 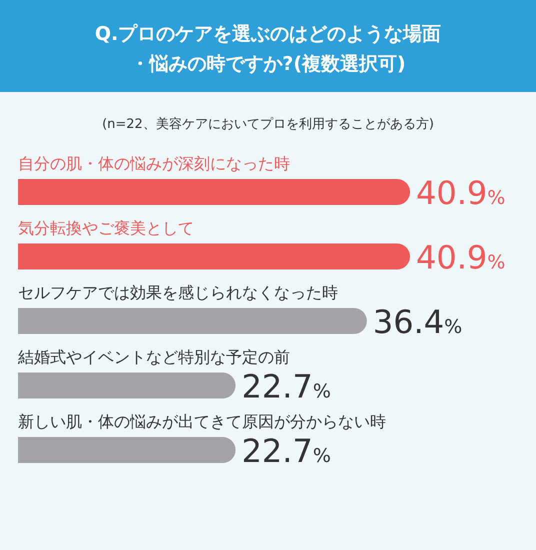 I want to click on y-tick-label: セルフケアでは効果を感じられなくなった時, so click(x=178, y=292).